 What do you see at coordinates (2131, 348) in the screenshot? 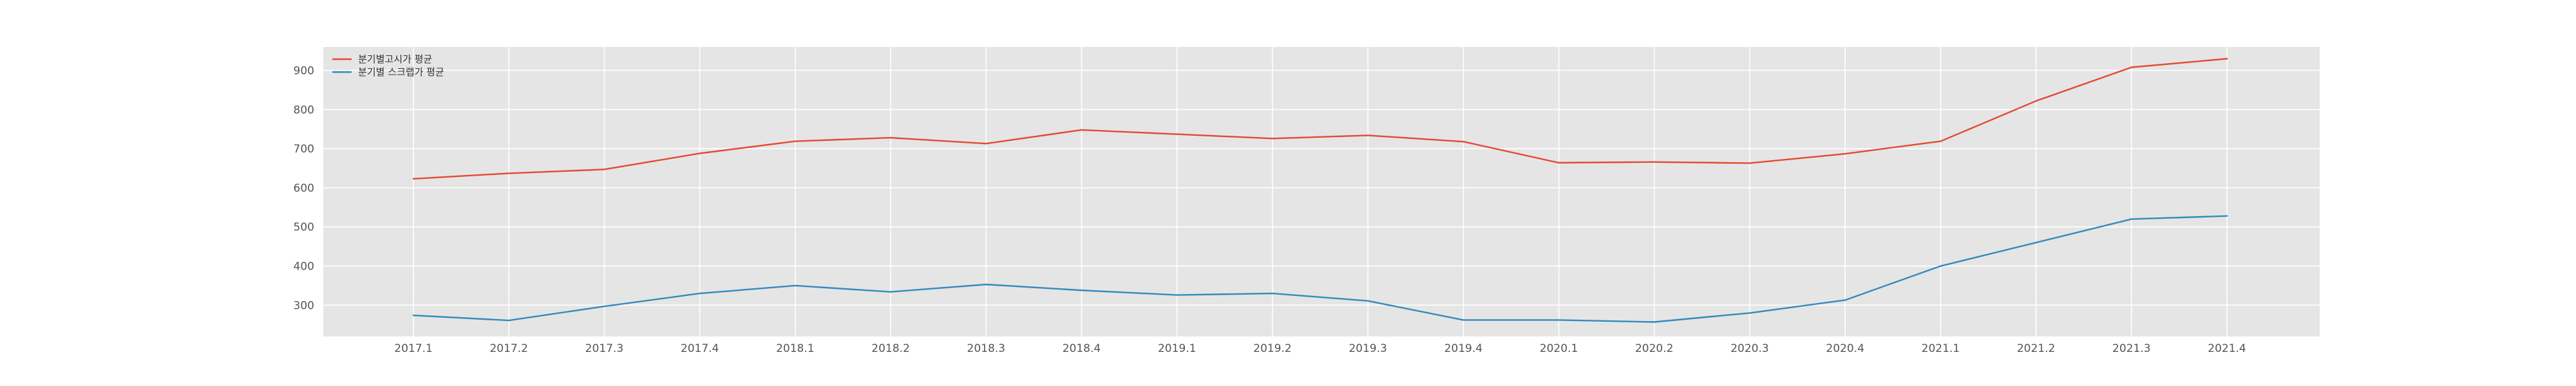
I see `x-tick-label: 2021.3` at bounding box center [2131, 348].